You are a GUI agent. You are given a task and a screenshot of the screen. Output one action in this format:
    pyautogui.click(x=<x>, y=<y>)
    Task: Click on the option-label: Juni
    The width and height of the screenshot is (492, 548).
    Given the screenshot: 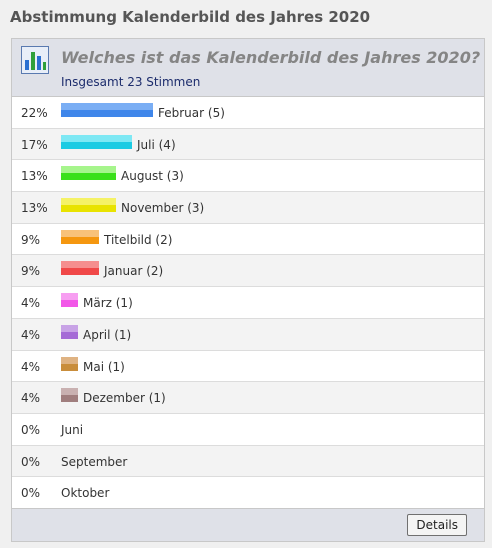 What is the action you would take?
    pyautogui.click(x=72, y=429)
    